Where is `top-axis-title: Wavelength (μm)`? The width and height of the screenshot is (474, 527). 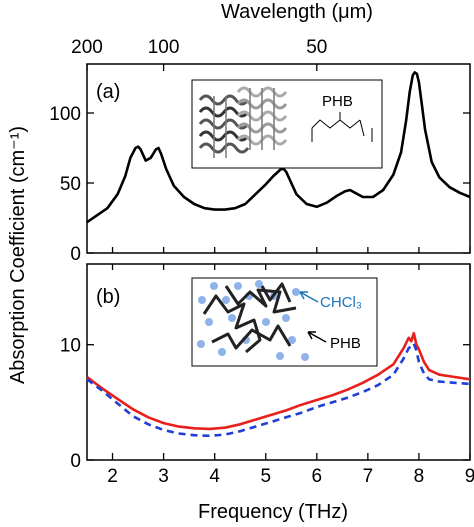
top-axis-title: Wavelength (μm) is located at coordinates (297, 12).